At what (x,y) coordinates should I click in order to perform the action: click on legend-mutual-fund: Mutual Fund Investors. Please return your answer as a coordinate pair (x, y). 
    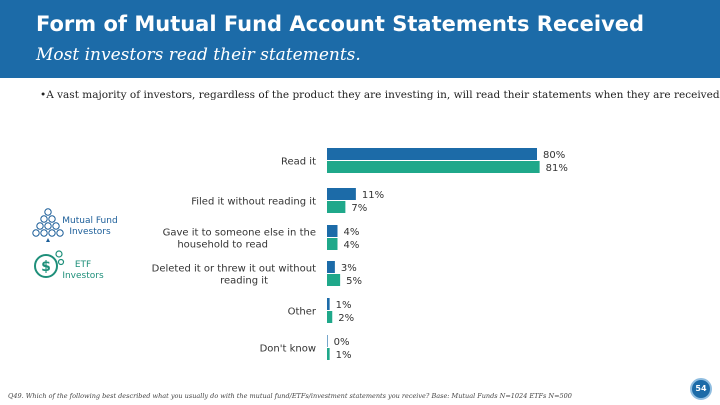
    Looking at the image, I should click on (90, 226).